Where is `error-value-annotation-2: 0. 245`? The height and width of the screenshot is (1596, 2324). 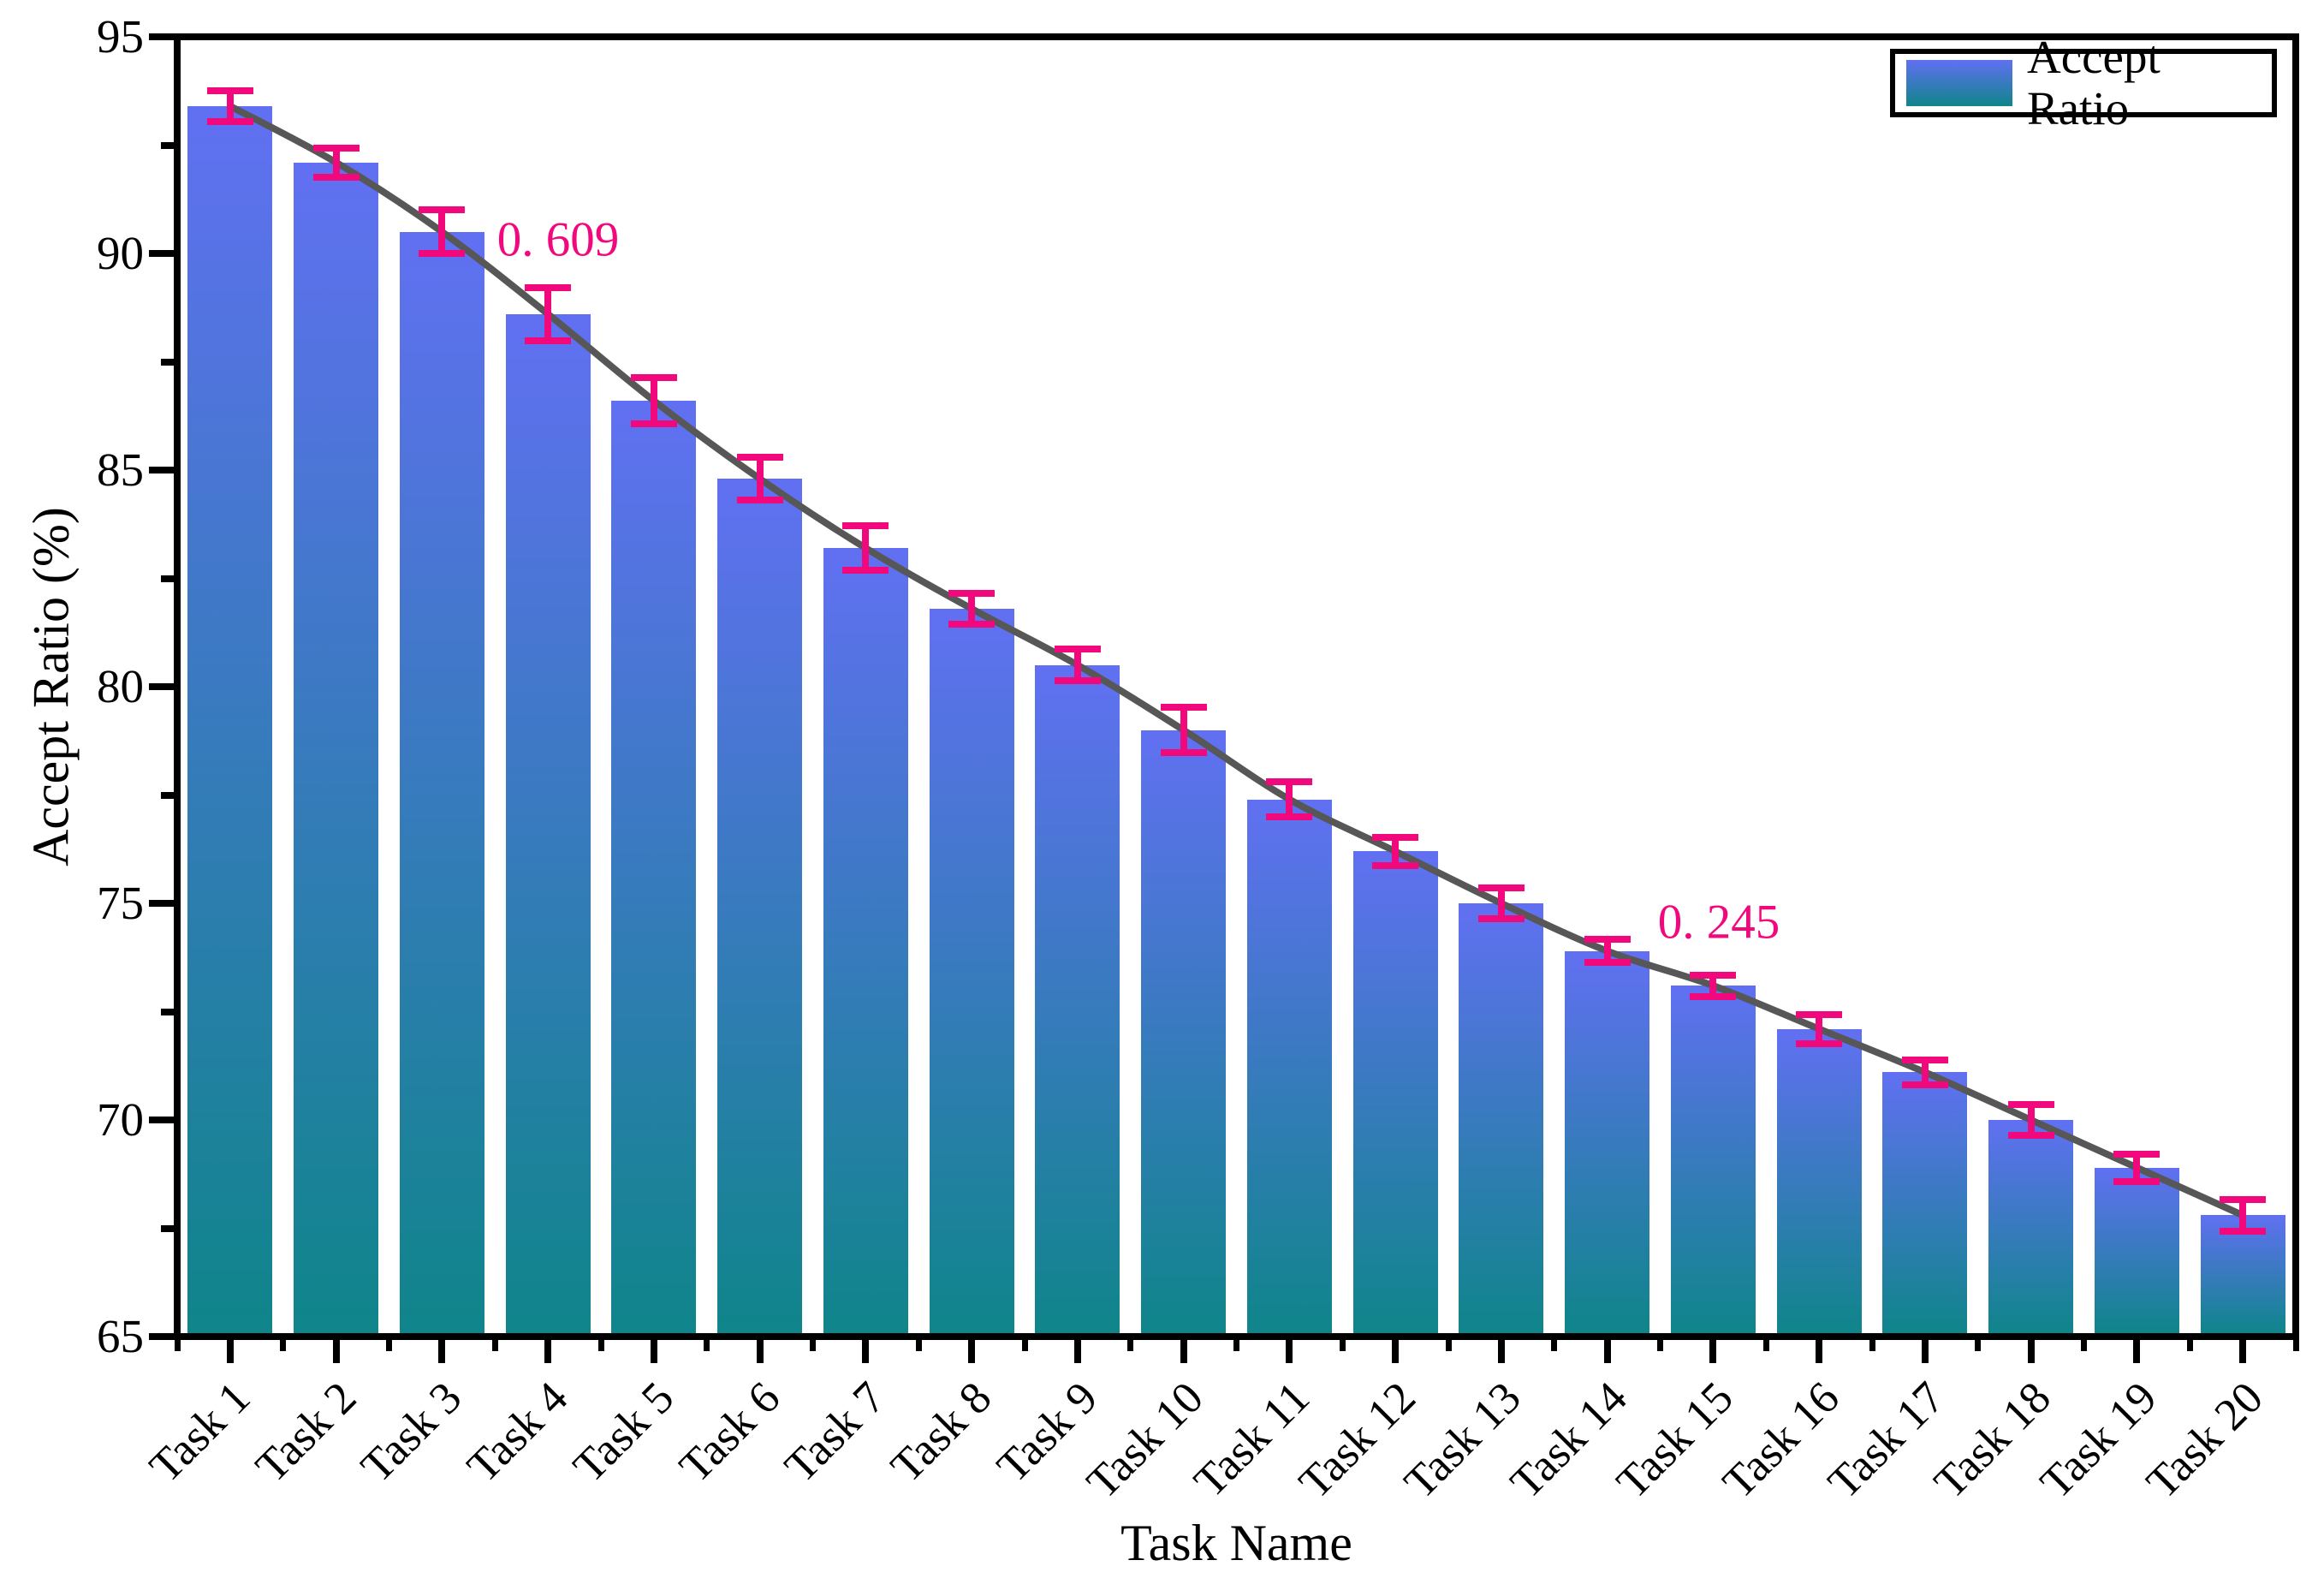 error-value-annotation-2: 0. 245 is located at coordinates (1718, 922).